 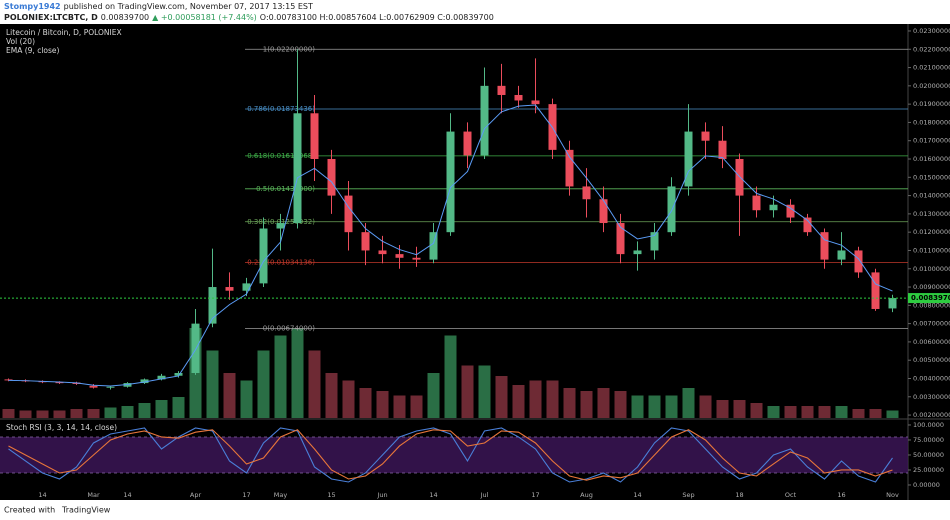 What do you see at coordinates (535, 495) in the screenshot?
I see `x-tick-label: 17` at bounding box center [535, 495].